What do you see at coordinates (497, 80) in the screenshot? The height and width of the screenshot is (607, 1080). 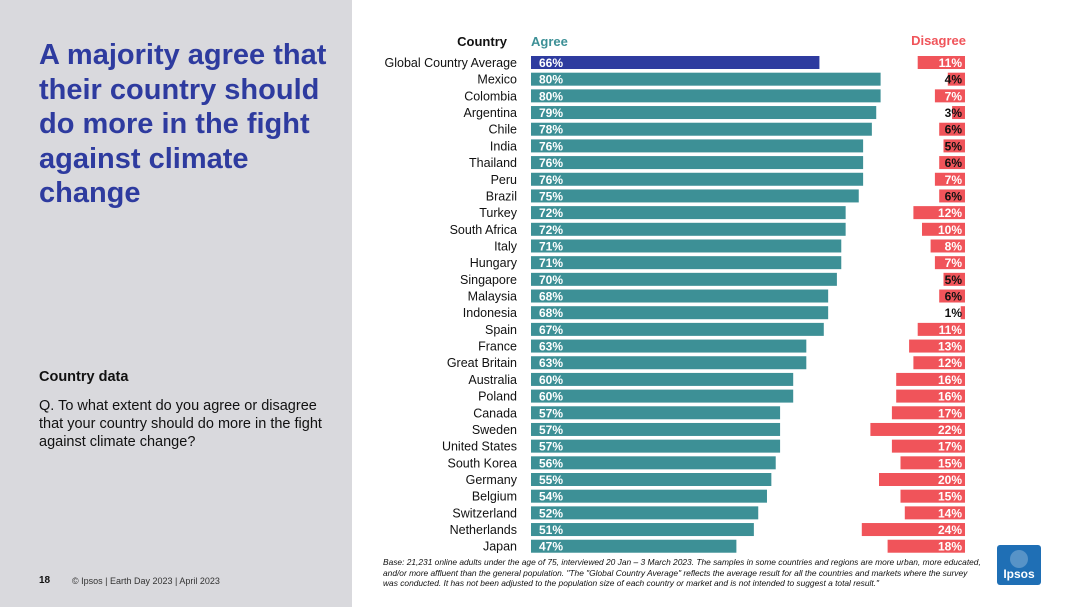 I see `category-label: Mexico` at bounding box center [497, 80].